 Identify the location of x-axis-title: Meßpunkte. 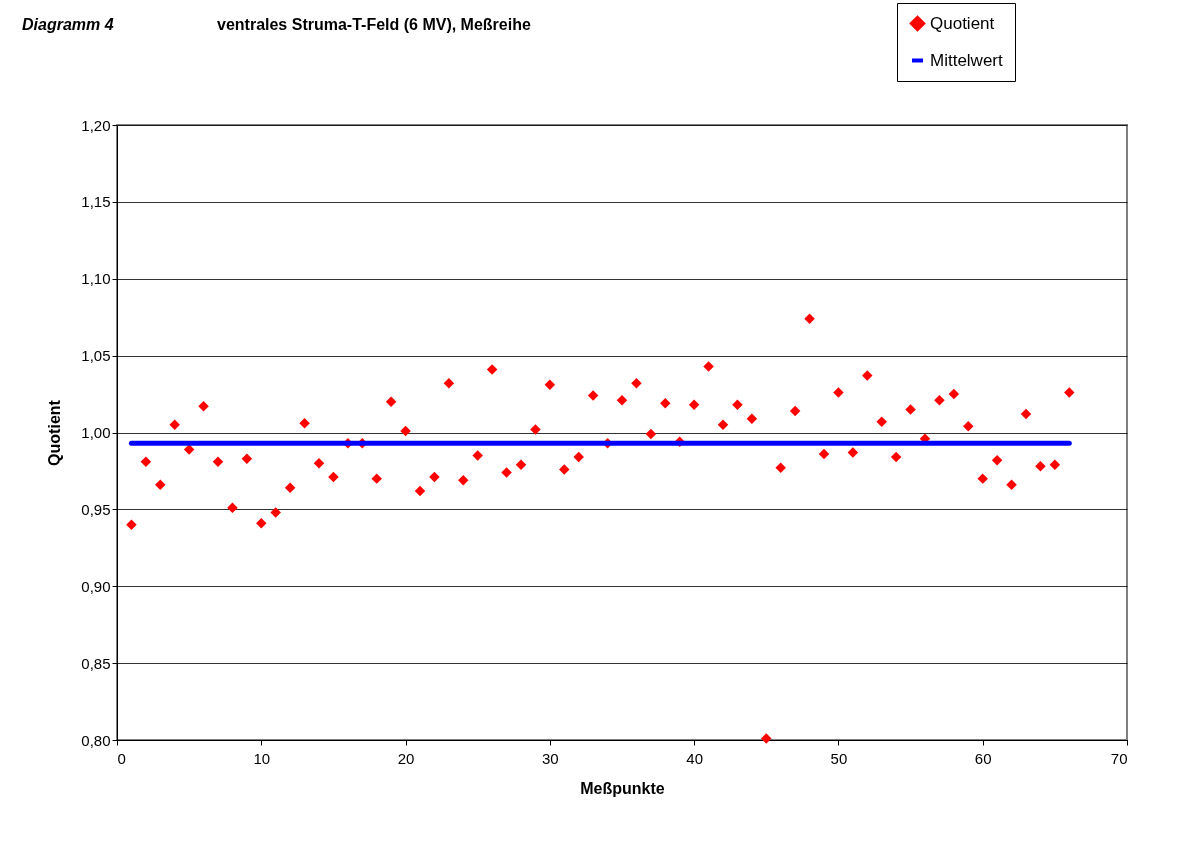
(622, 788).